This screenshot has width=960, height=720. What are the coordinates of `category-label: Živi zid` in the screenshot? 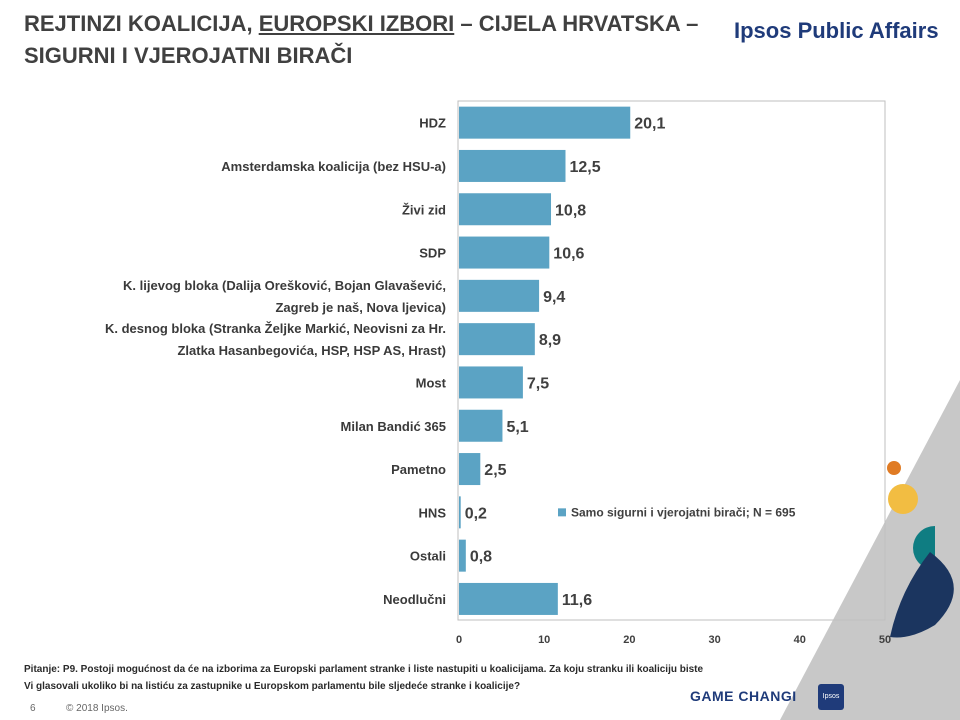 It's located at (424, 209).